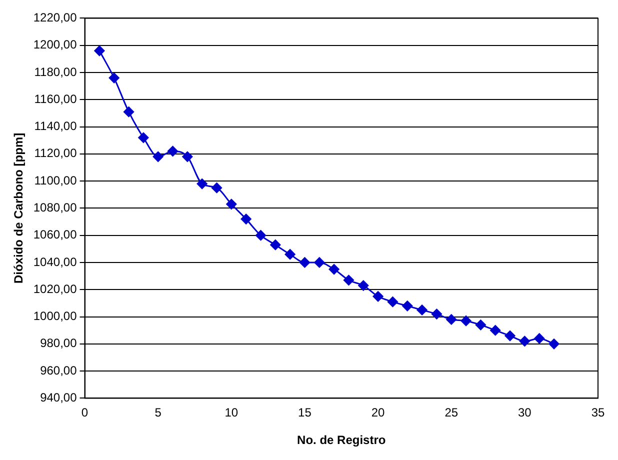  I want to click on y-tick-label: 940,00, so click(59, 397).